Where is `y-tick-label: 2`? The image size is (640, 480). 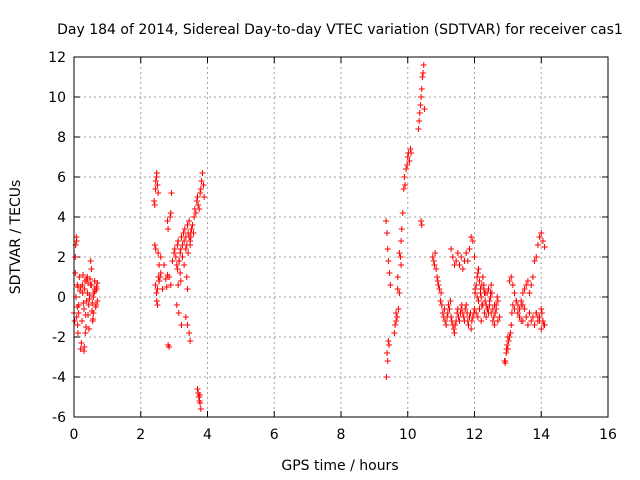
y-tick-label: 2 is located at coordinates (61, 258).